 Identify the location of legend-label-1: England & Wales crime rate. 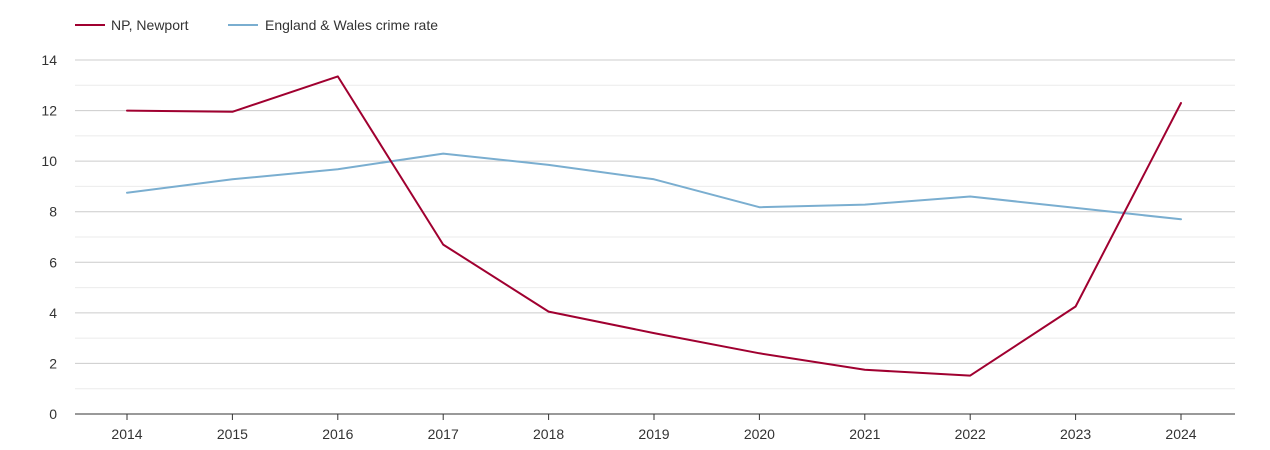
(351, 25).